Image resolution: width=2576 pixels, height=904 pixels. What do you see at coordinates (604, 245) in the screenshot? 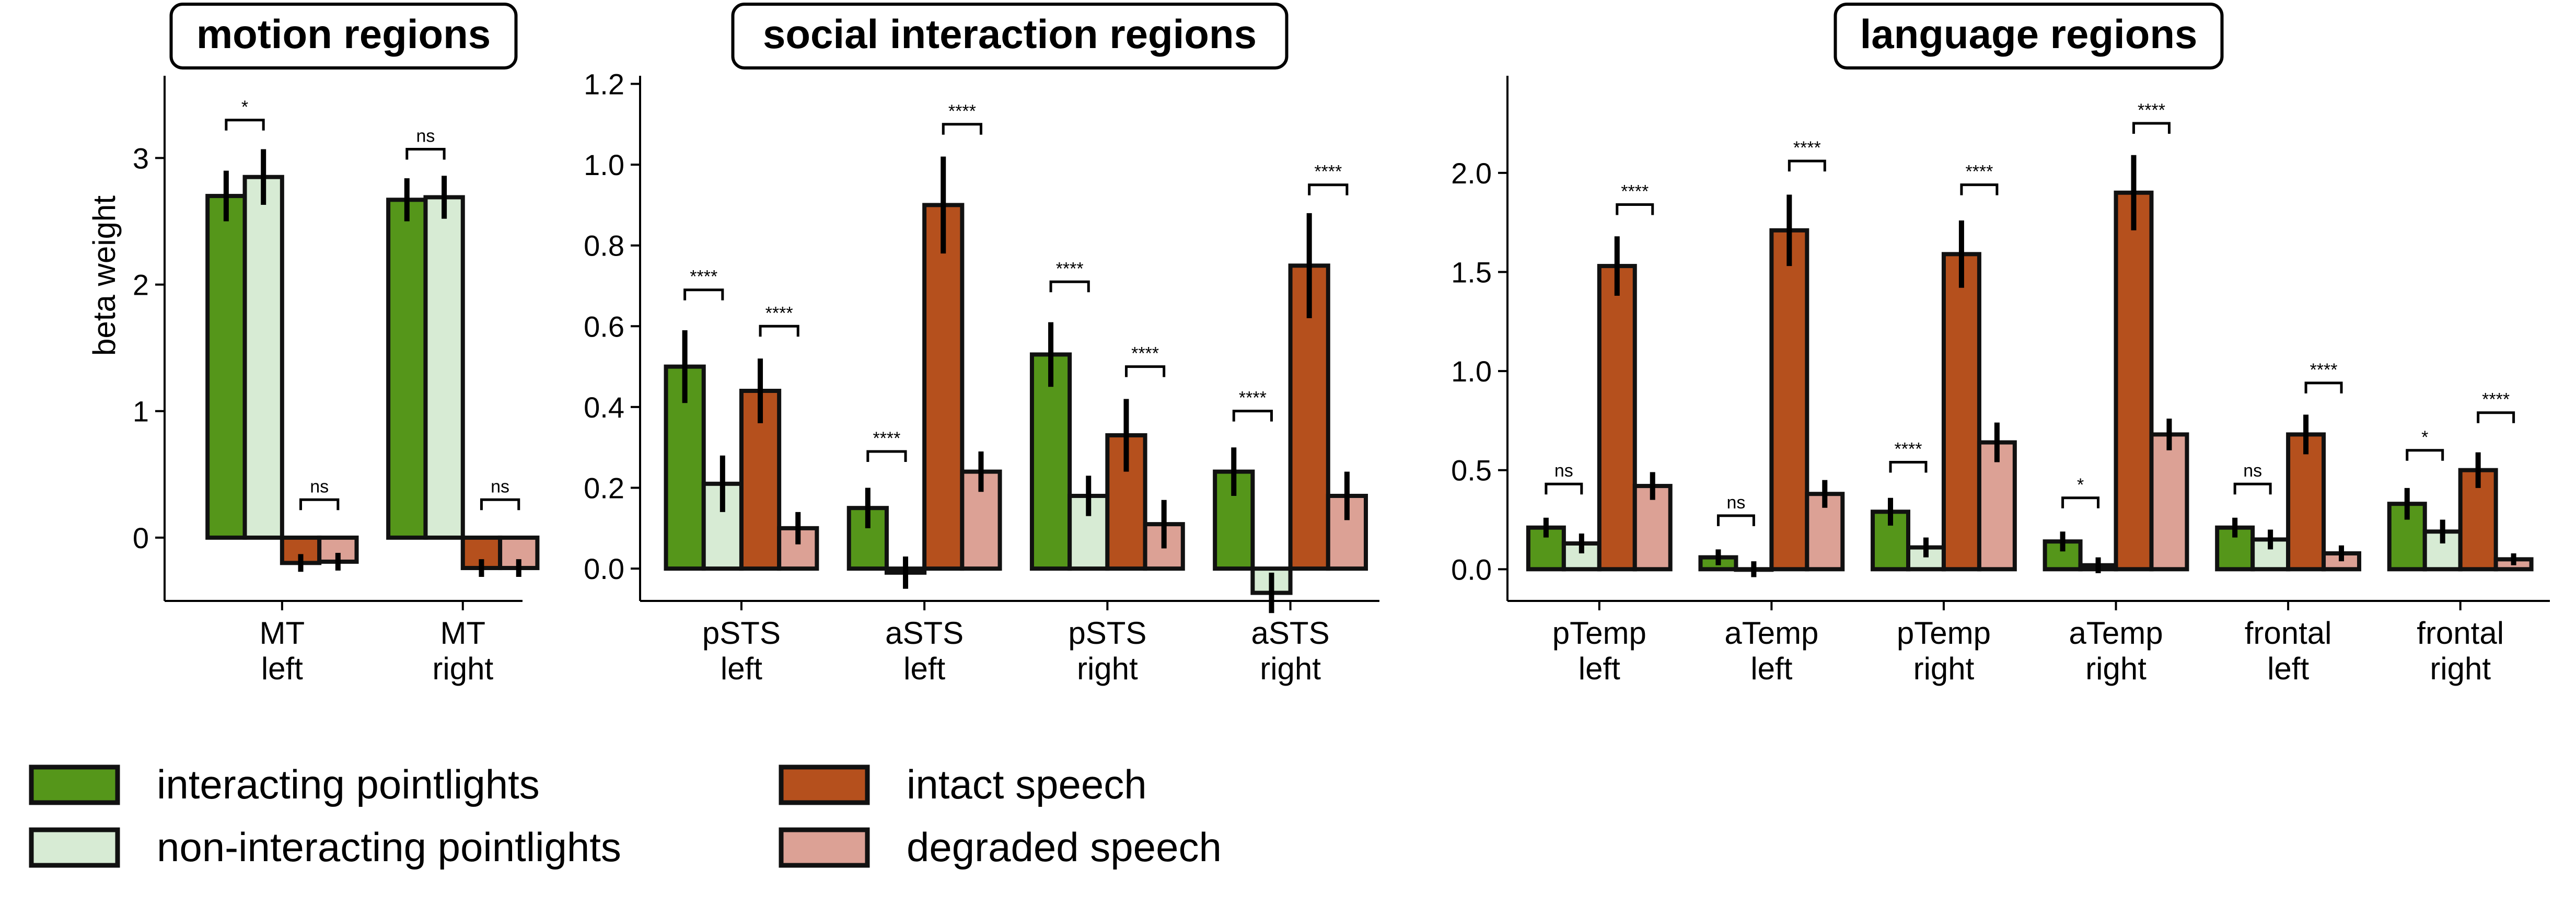
I see `y-tick-label: 0.8` at bounding box center [604, 245].